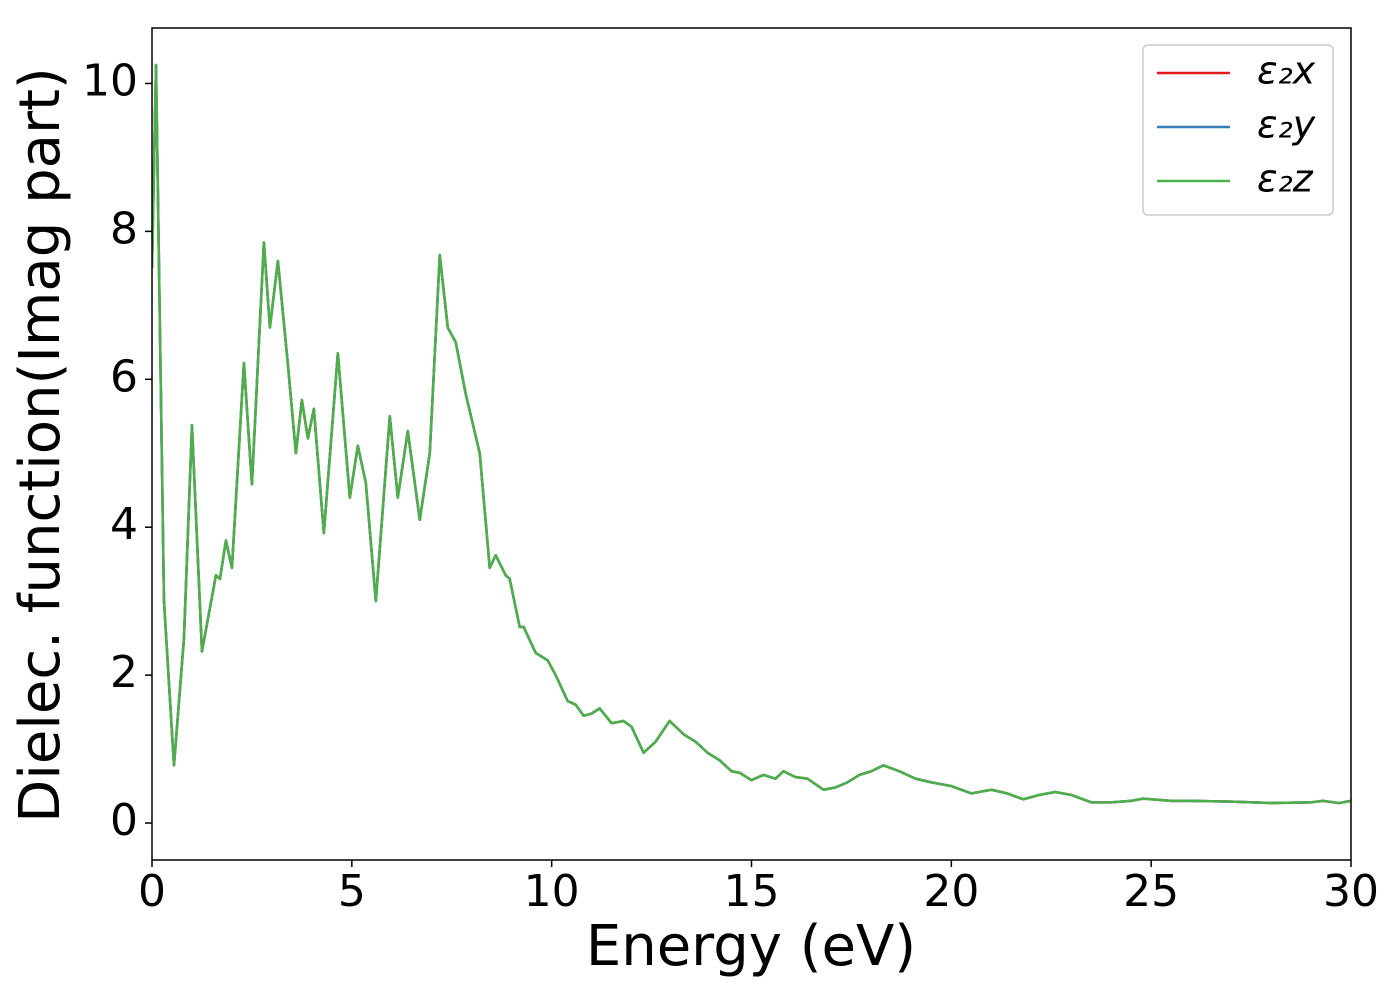 The width and height of the screenshot is (1400, 1000). Describe the element at coordinates (1238, 130) in the screenshot. I see `legend-box` at that location.